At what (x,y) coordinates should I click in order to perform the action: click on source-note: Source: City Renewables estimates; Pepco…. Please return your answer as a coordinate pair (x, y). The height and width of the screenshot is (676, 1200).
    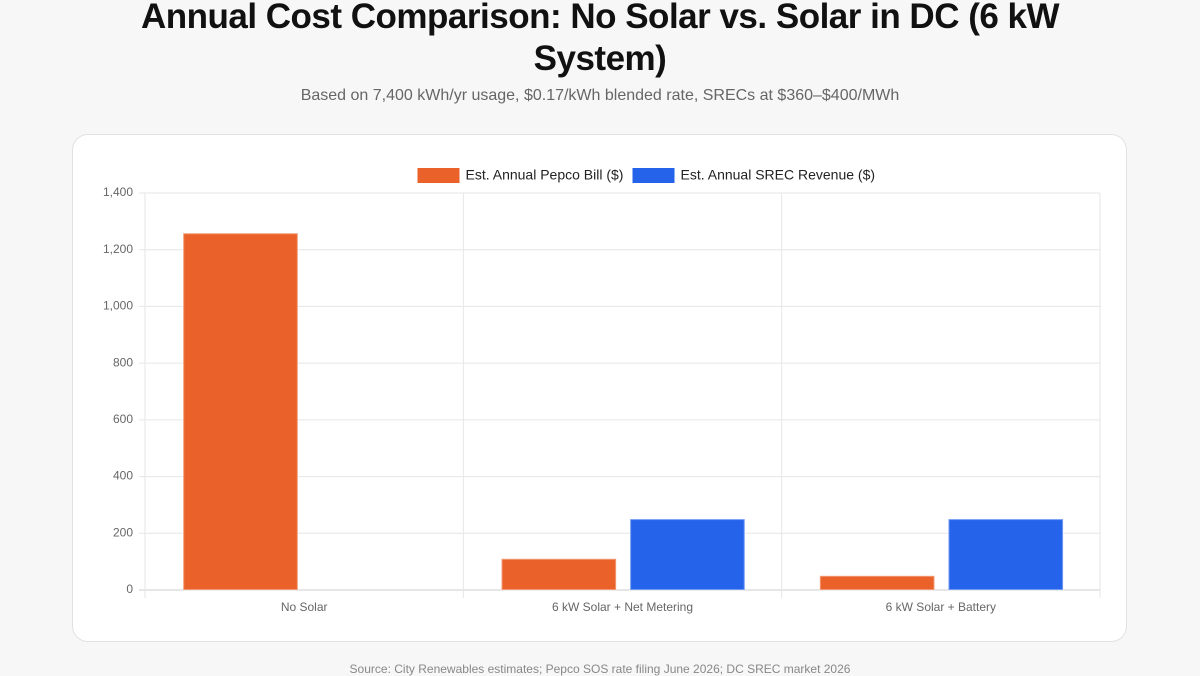
    Looking at the image, I should click on (600, 669).